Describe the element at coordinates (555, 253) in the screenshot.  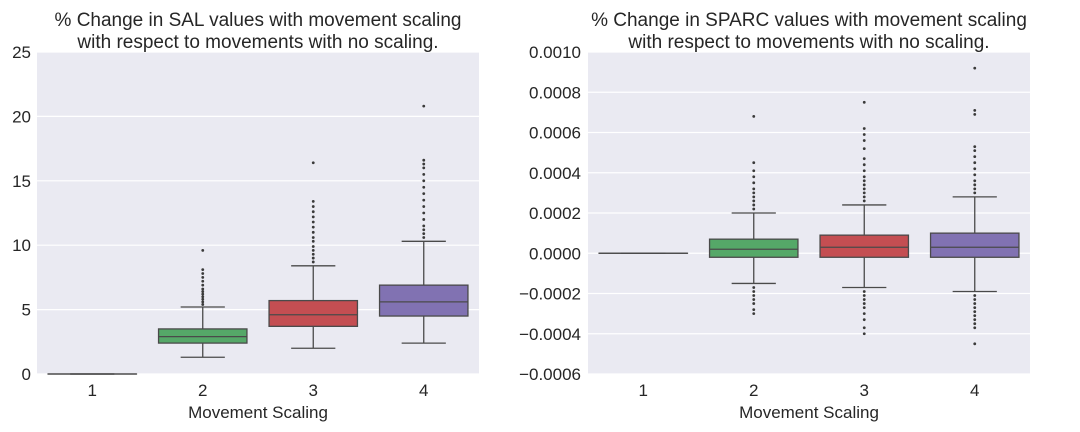
I see `y-tick-label: 0.0000` at that location.